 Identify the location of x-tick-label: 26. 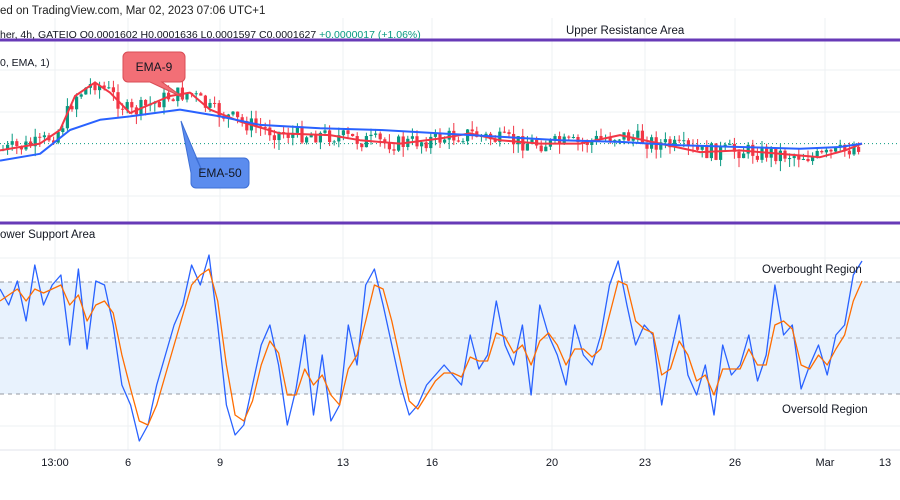
(735, 463).